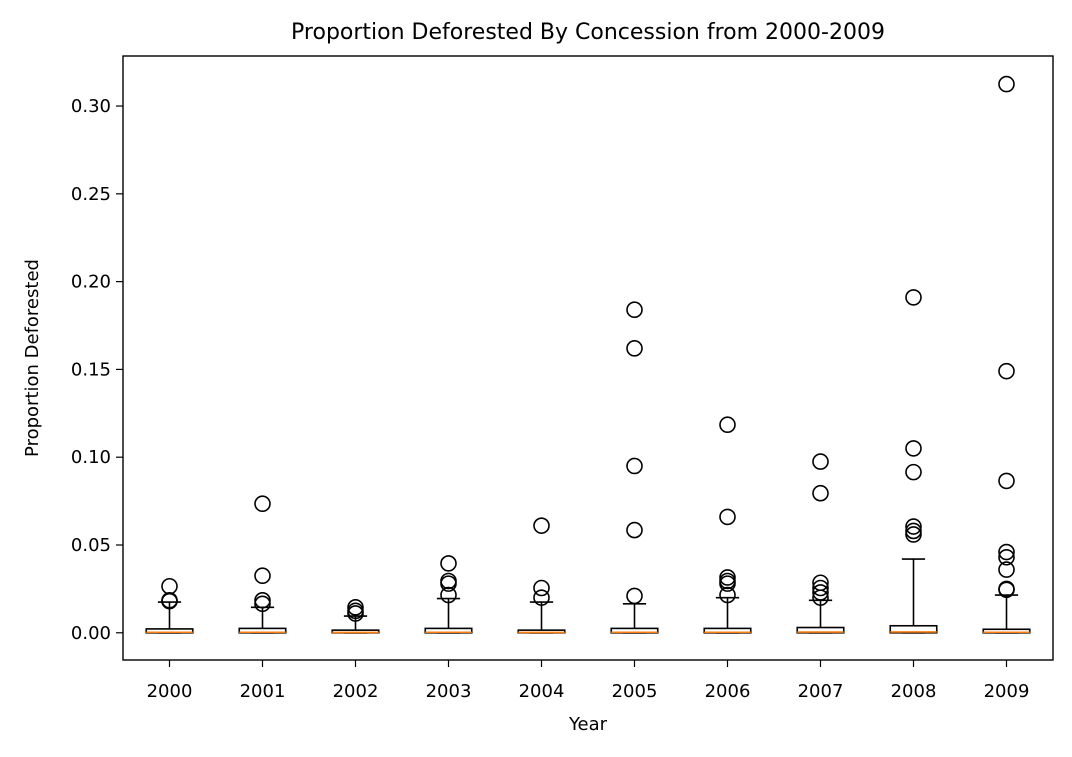 This screenshot has height=757, width=1072. I want to click on y-tick-label: 0.25, so click(91, 194).